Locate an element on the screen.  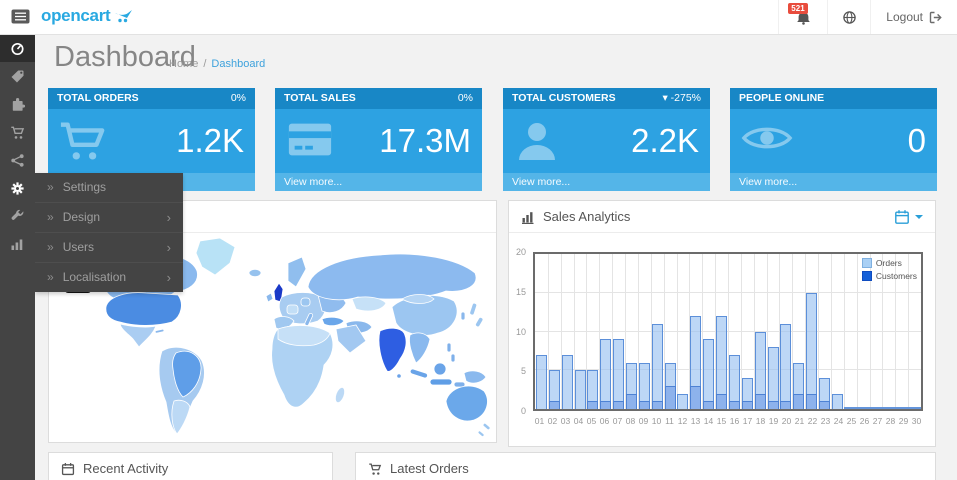
sidebar-item-marketing is located at coordinates (17, 160).